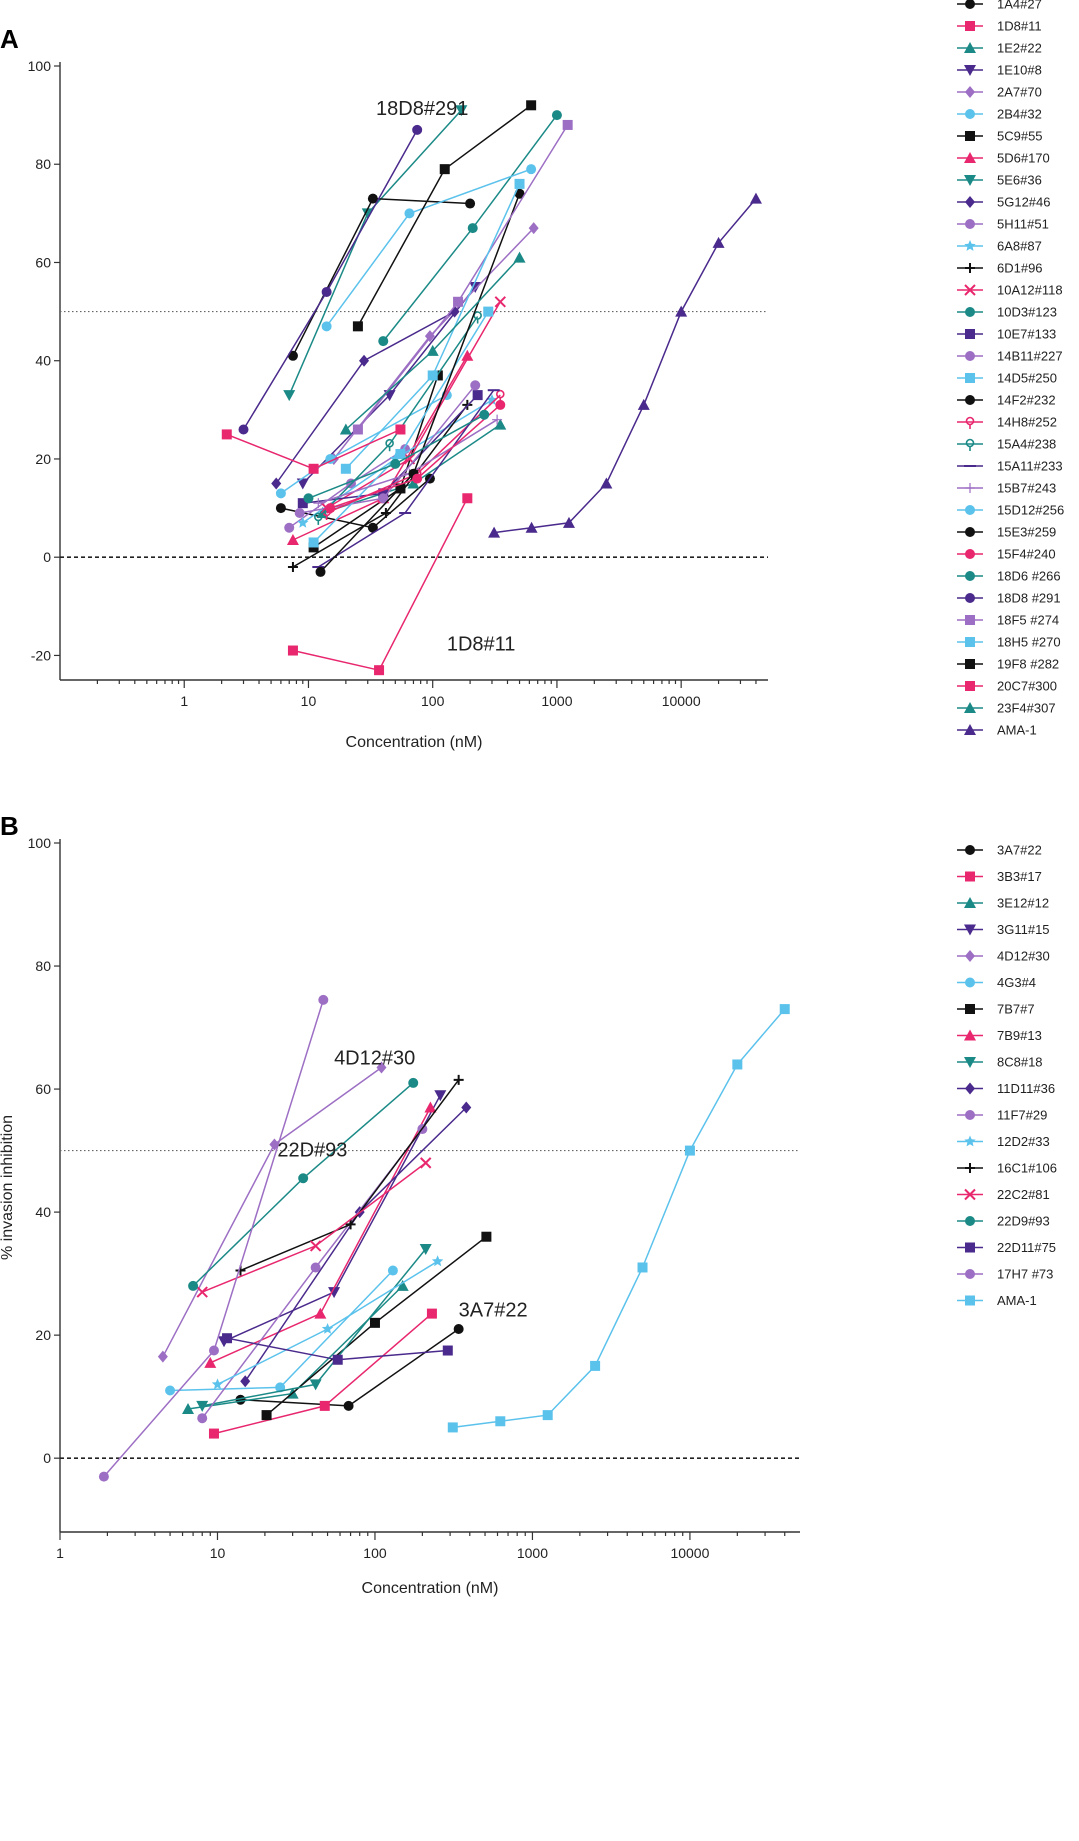  What do you see at coordinates (1026, 1247) in the screenshot?
I see `legend-label: 22D11#75` at bounding box center [1026, 1247].